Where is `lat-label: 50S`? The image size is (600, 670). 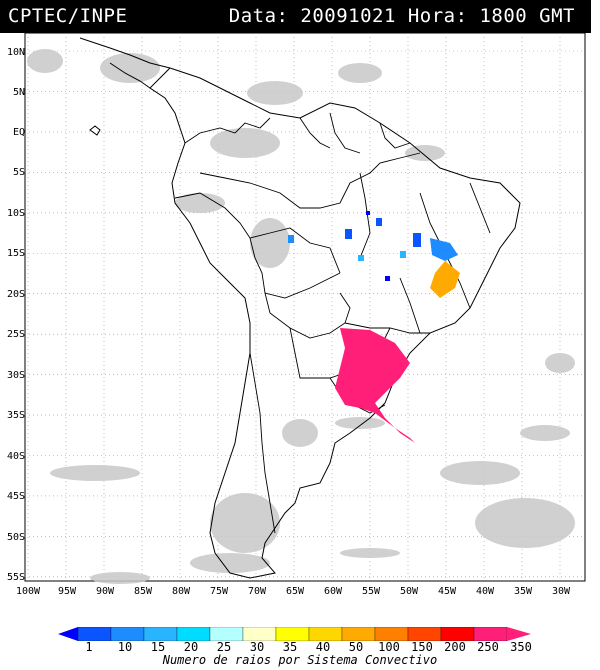 lat-label: 50S is located at coordinates (15, 537).